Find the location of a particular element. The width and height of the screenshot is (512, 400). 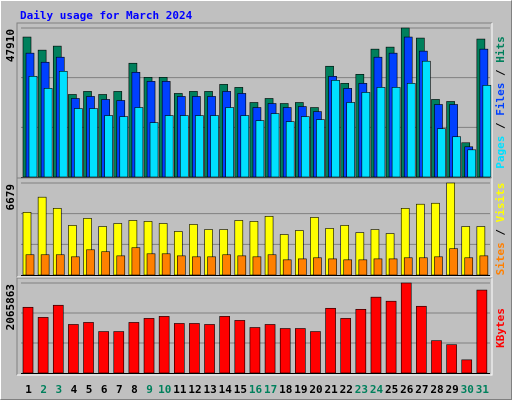

legend: Sites / Visits is located at coordinates (500, 229).